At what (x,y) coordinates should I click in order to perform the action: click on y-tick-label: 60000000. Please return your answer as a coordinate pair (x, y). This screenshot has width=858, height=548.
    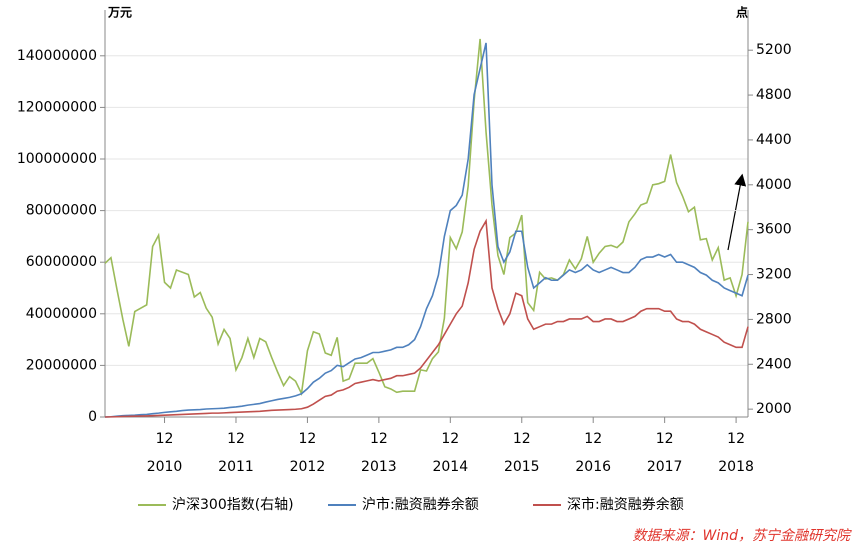
    Looking at the image, I should click on (61, 262).